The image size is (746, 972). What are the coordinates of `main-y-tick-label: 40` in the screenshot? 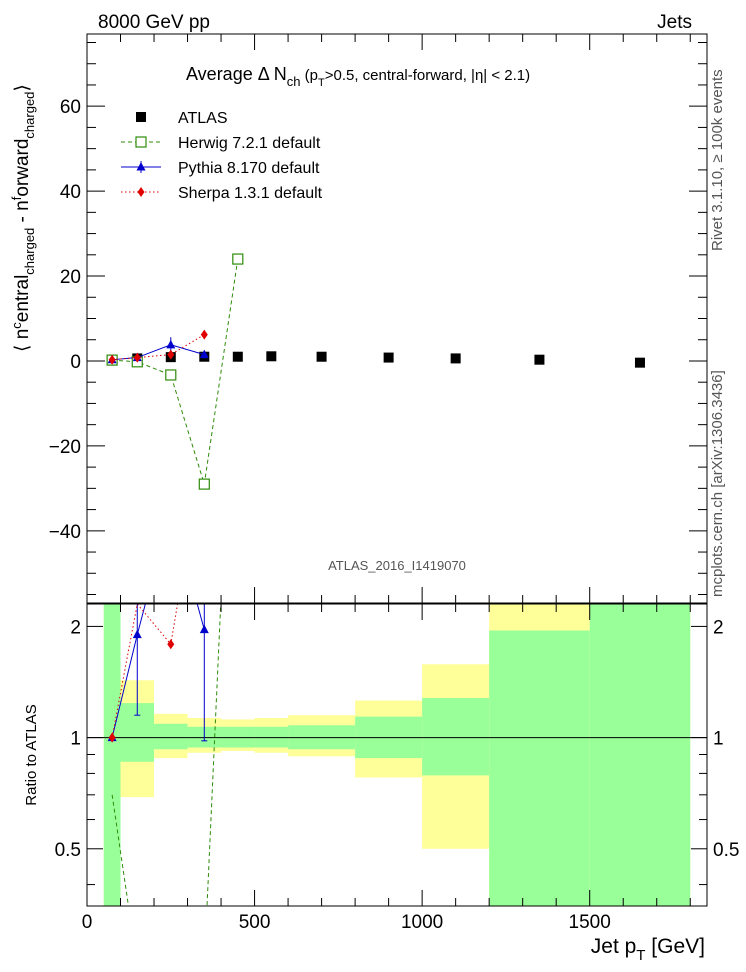 It's located at (70, 192).